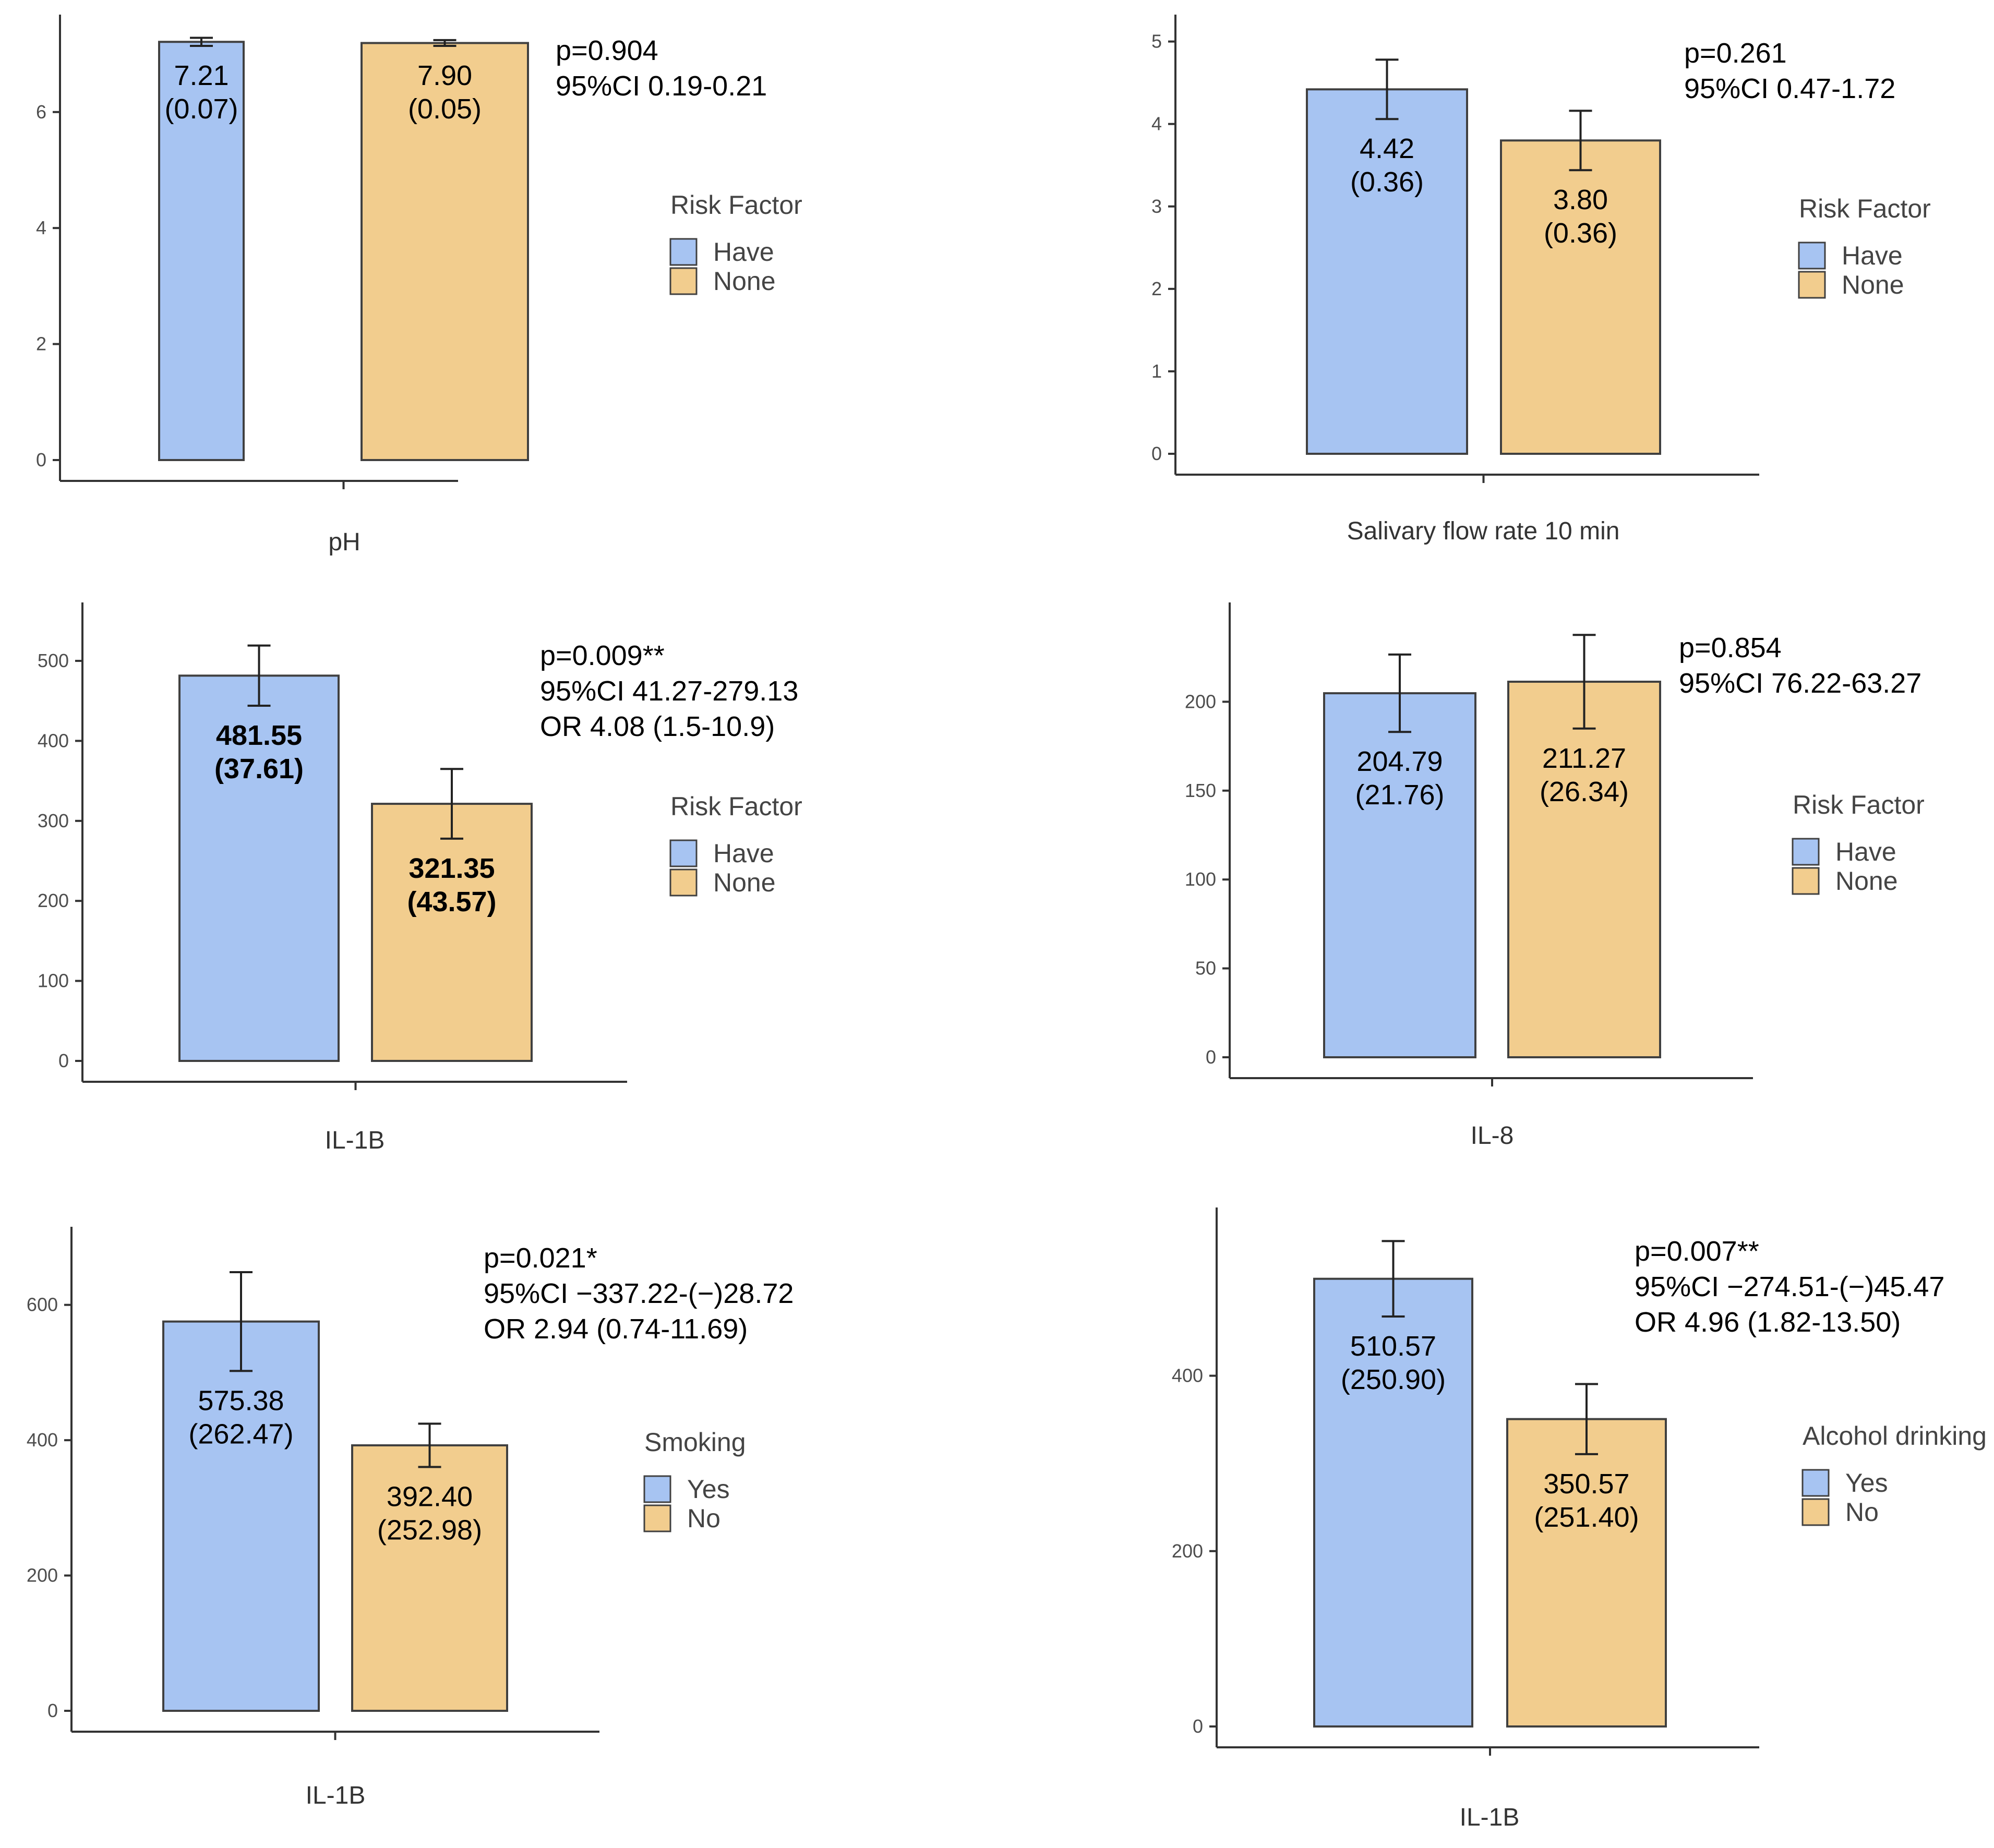 The image size is (1994, 1848). I want to click on legend-title: Smoking, so click(695, 1443).